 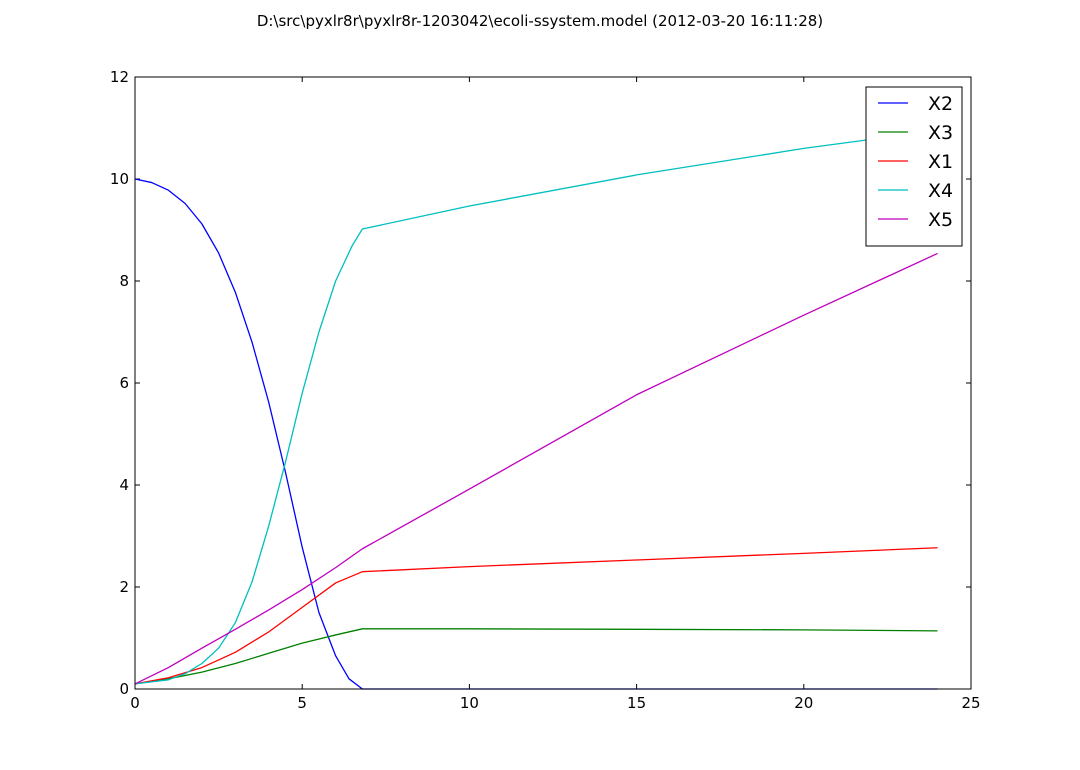 What do you see at coordinates (940, 191) in the screenshot?
I see `legend-label: X4` at bounding box center [940, 191].